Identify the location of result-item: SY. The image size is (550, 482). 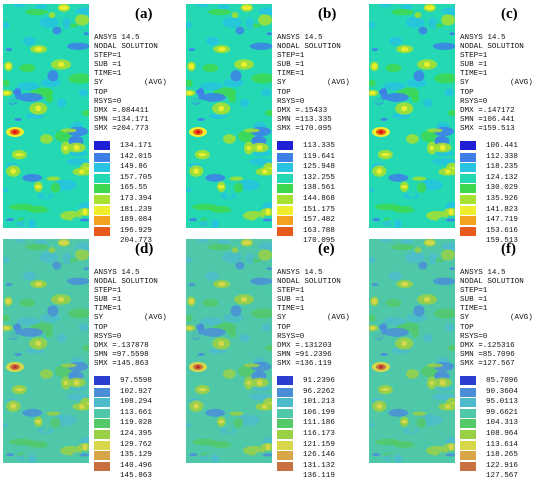
(282, 318).